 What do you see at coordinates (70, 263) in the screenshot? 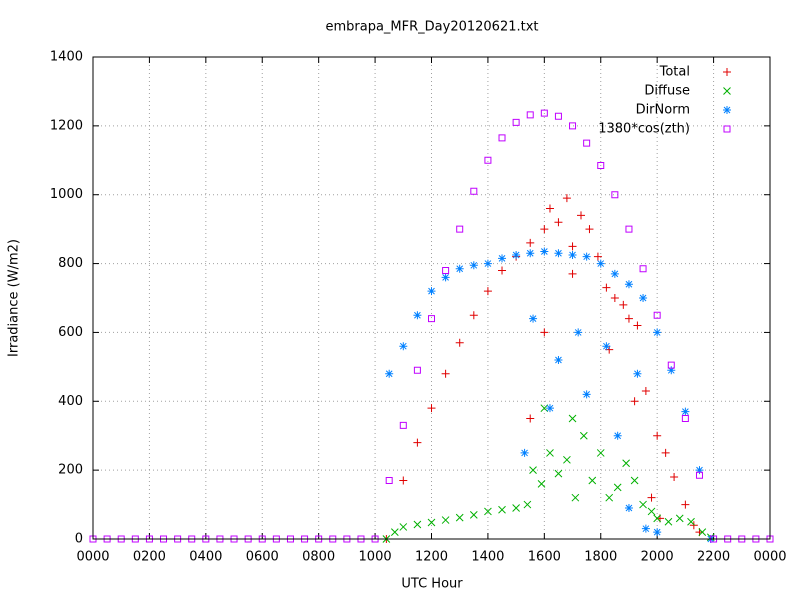
I see `y-tick-label: 800` at bounding box center [70, 263].